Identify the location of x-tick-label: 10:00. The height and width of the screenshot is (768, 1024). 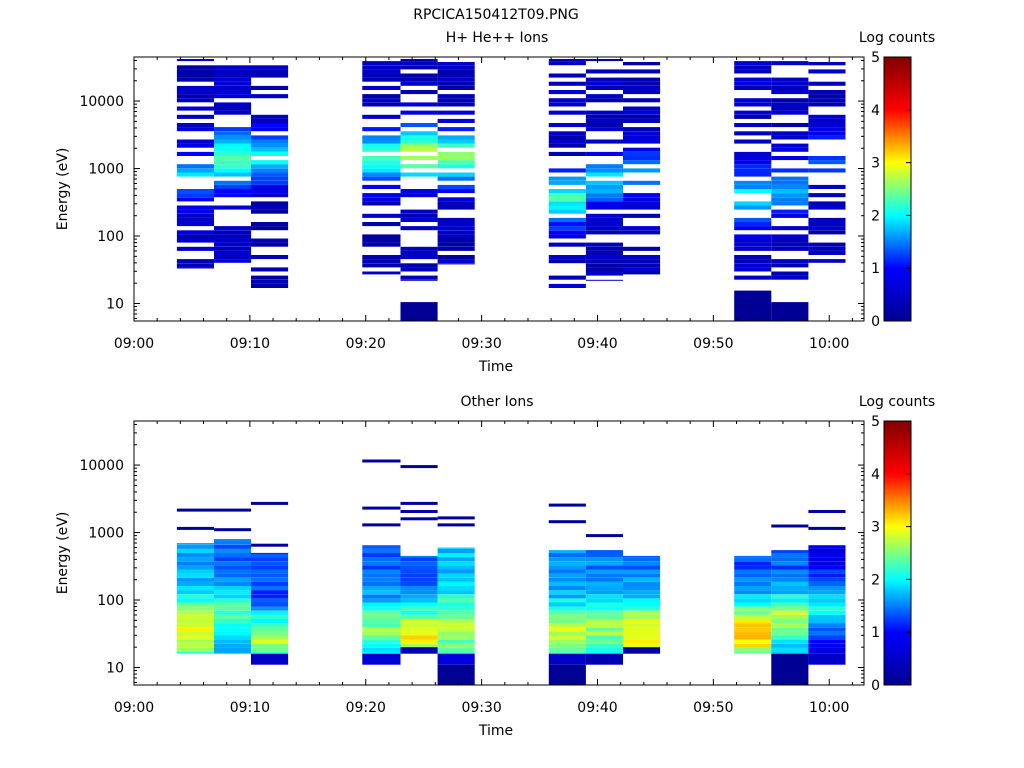
(829, 708).